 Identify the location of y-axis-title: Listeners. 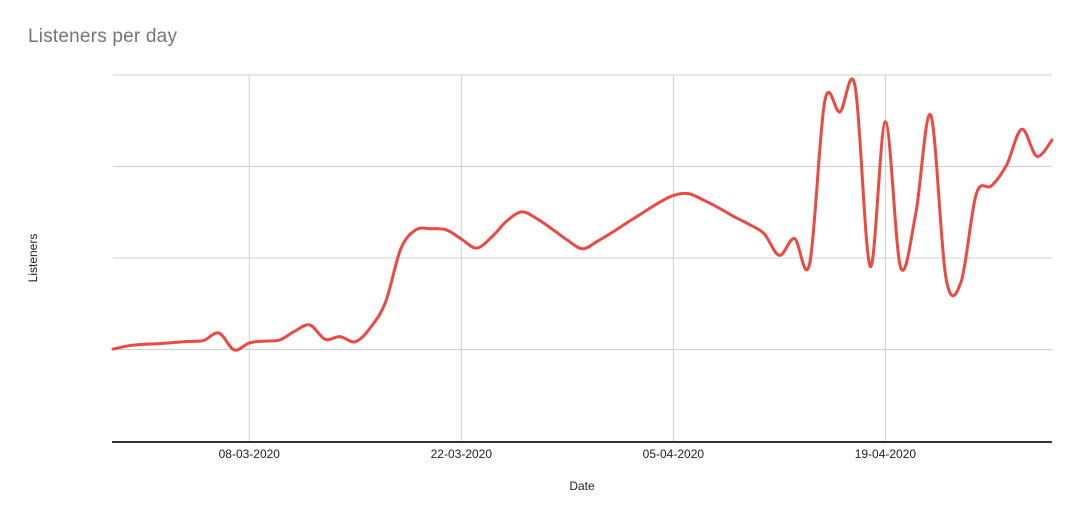
(33, 258).